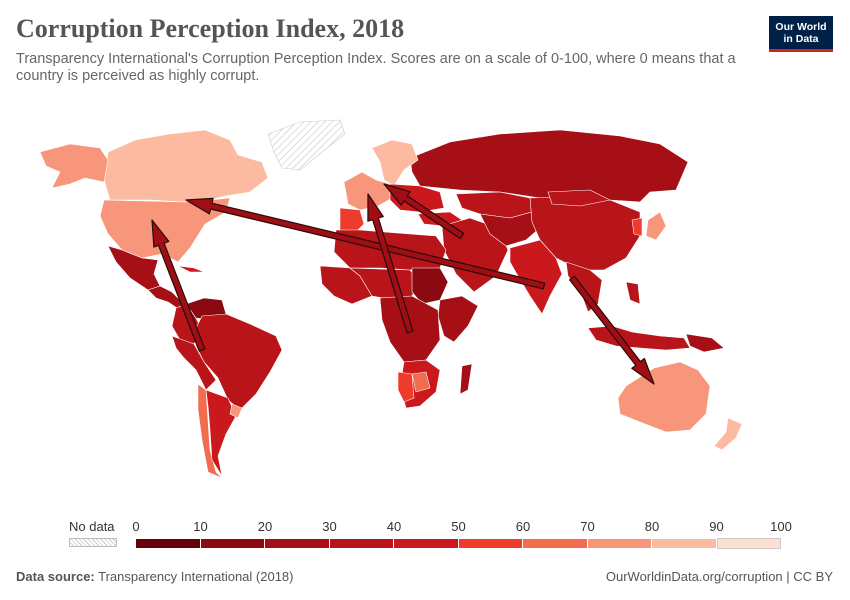  What do you see at coordinates (458, 526) in the screenshot?
I see `legend-tick-50: 50` at bounding box center [458, 526].